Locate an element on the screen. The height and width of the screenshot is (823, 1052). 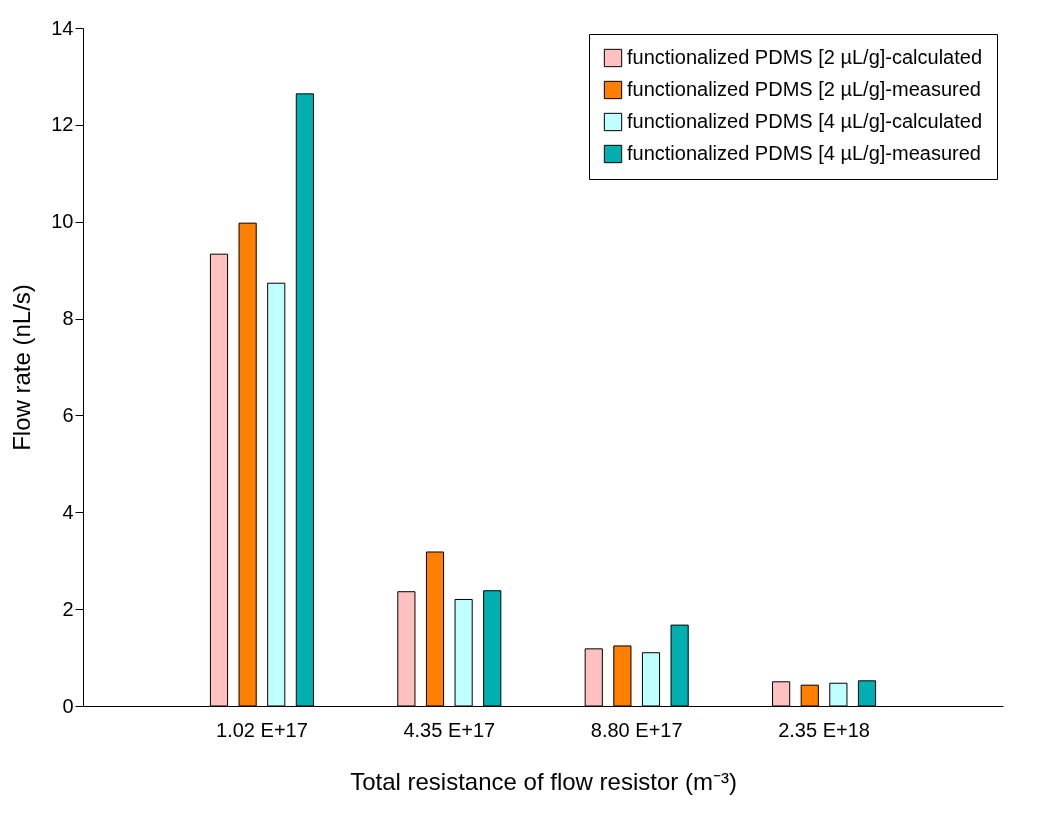
legend-label: functionalized PDMS [4 µL/g]-calculated is located at coordinates (805, 121).